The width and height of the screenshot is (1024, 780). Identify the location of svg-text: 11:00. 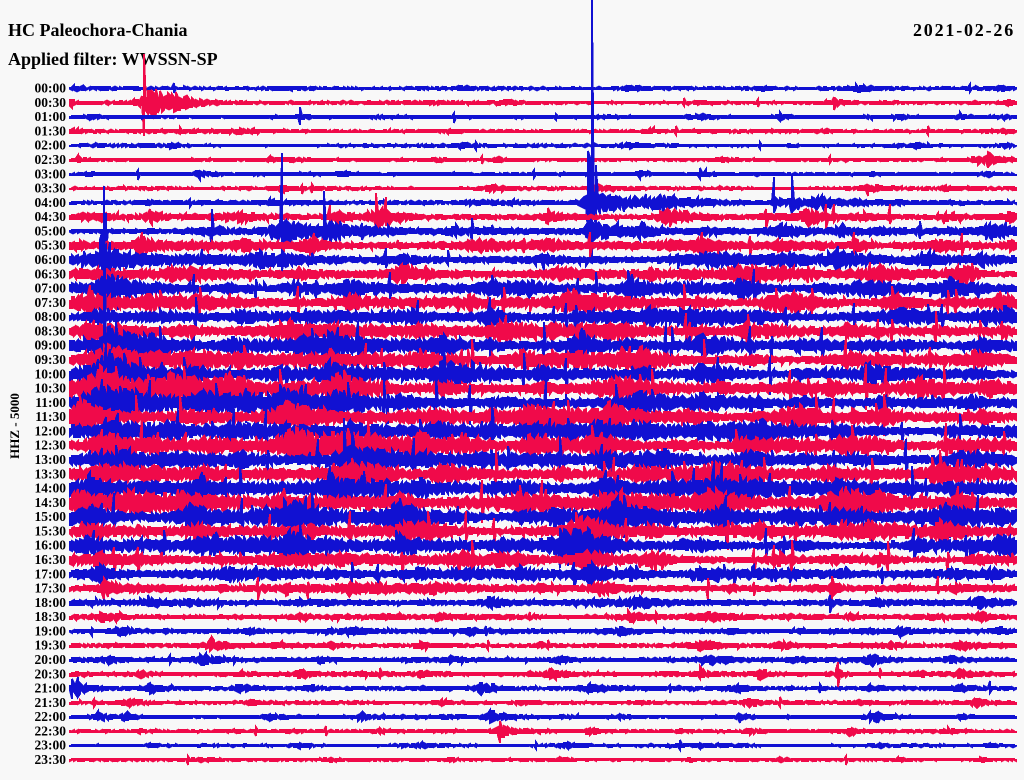
(50, 402).